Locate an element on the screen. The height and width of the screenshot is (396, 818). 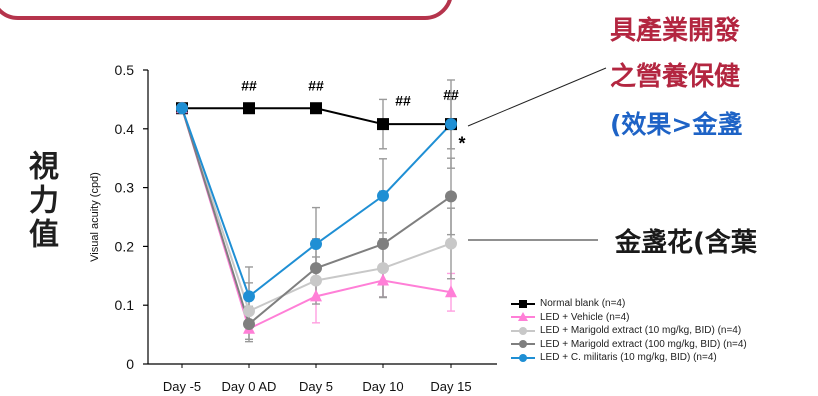
x-tick-label: Day 0 AD is located at coordinates (249, 386).